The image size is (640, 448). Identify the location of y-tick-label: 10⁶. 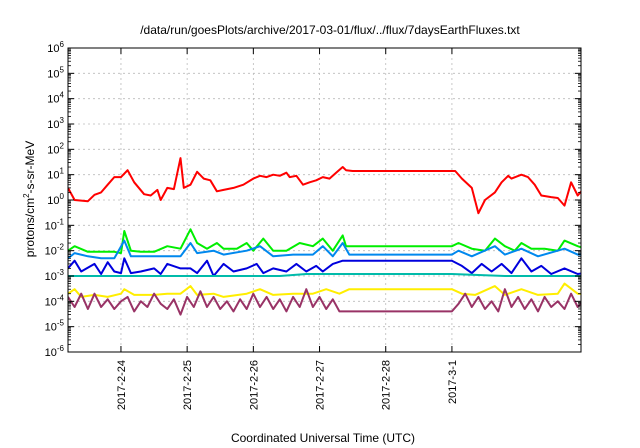
(55, 47).